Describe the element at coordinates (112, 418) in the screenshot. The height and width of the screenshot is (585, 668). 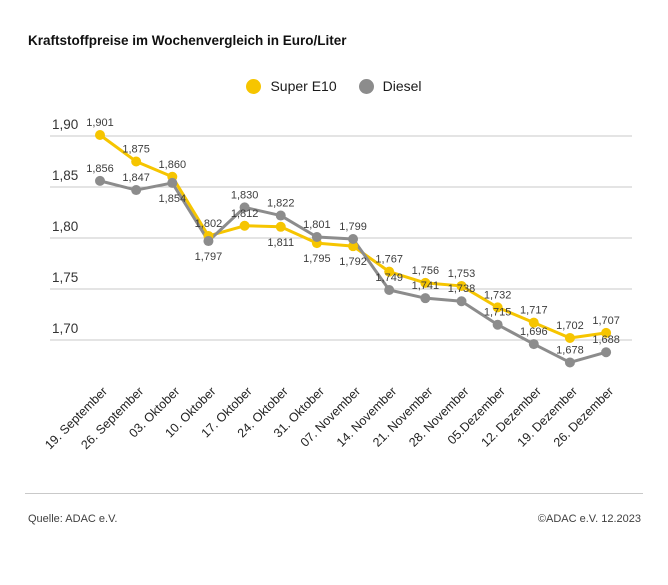
I see `x-axis-label: 26. September` at that location.